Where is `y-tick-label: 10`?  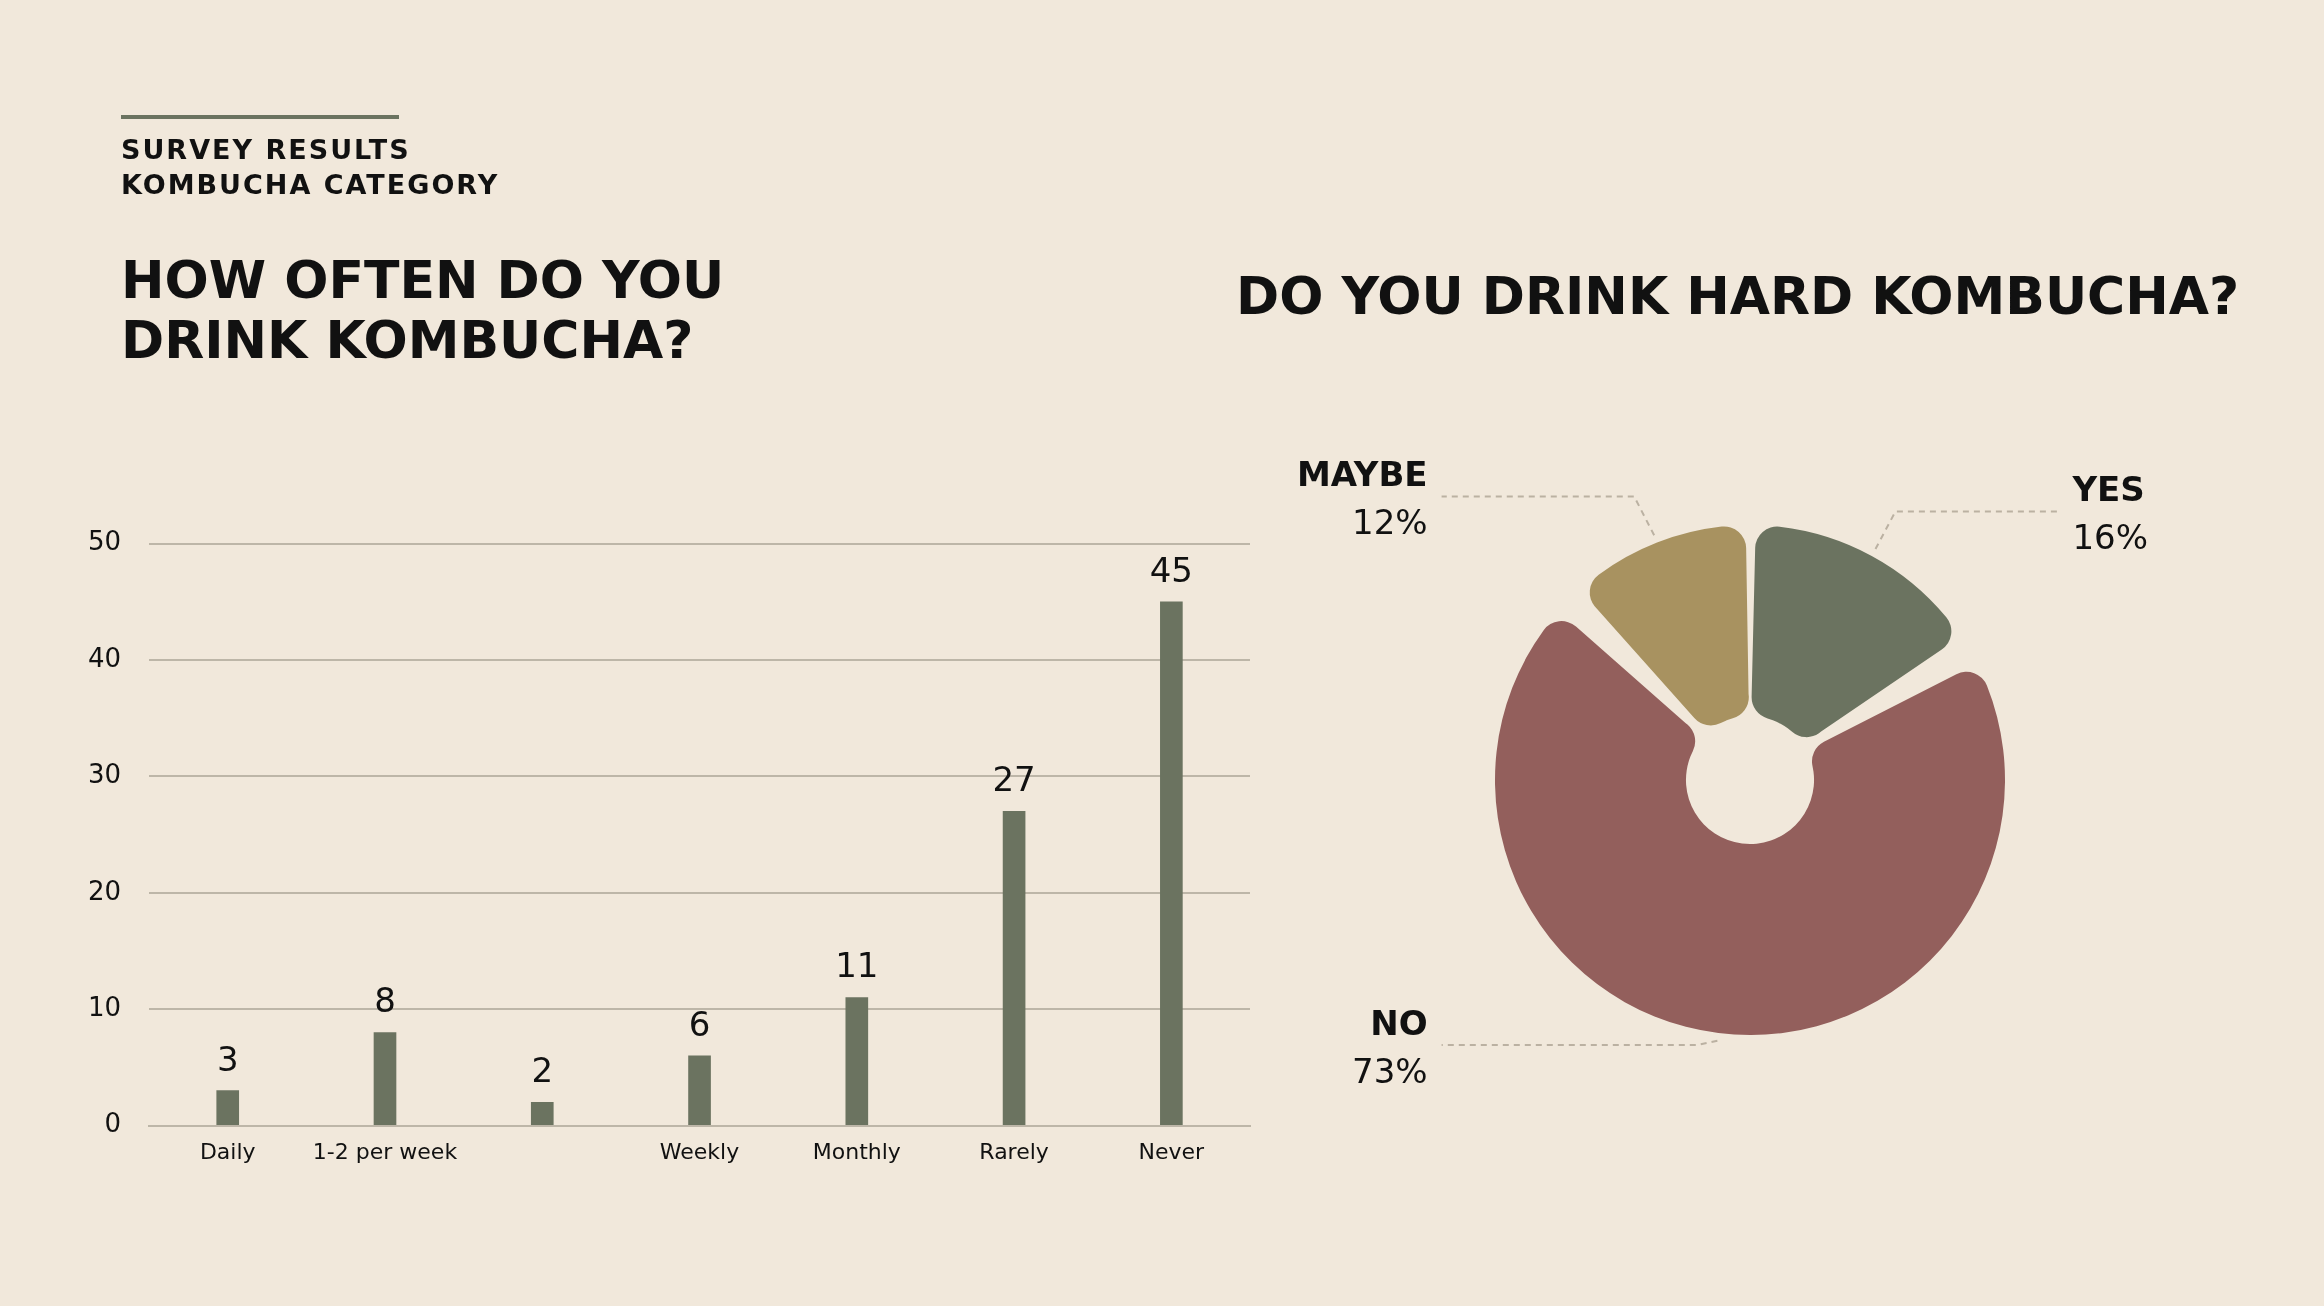
y-tick-label: 10 is located at coordinates (104, 1006).